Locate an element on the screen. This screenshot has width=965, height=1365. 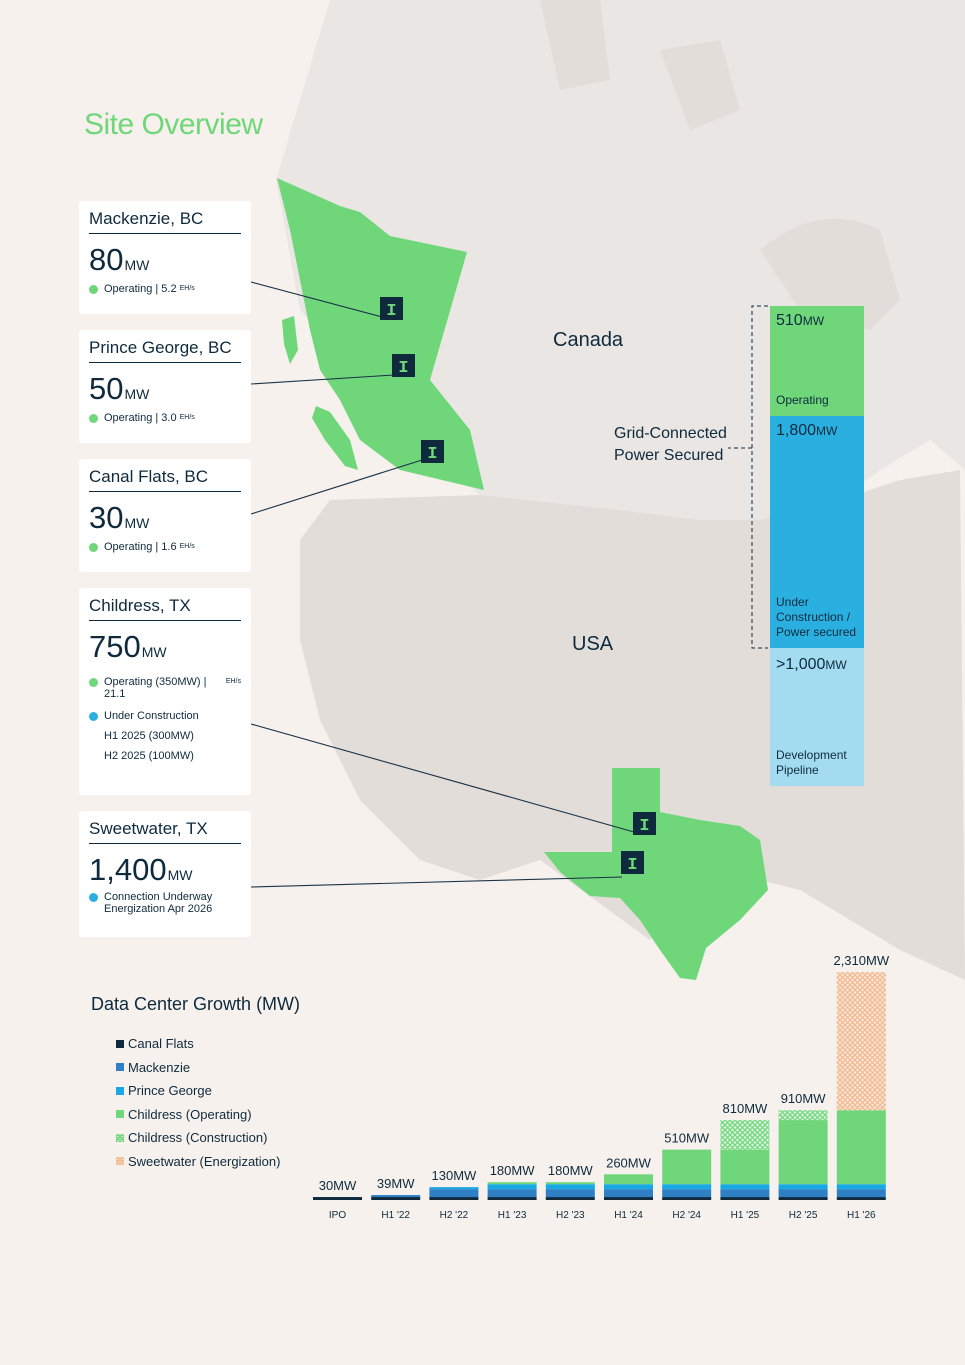
pipeline-operating: 510MW Operating is located at coordinates (817, 361).